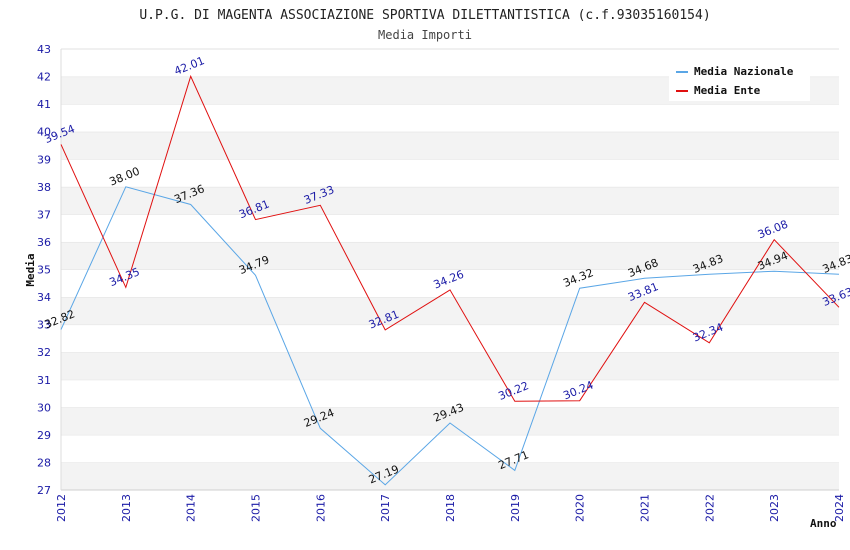 The width and height of the screenshot is (850, 550). I want to click on x-tick-label: 2015, so click(256, 508).